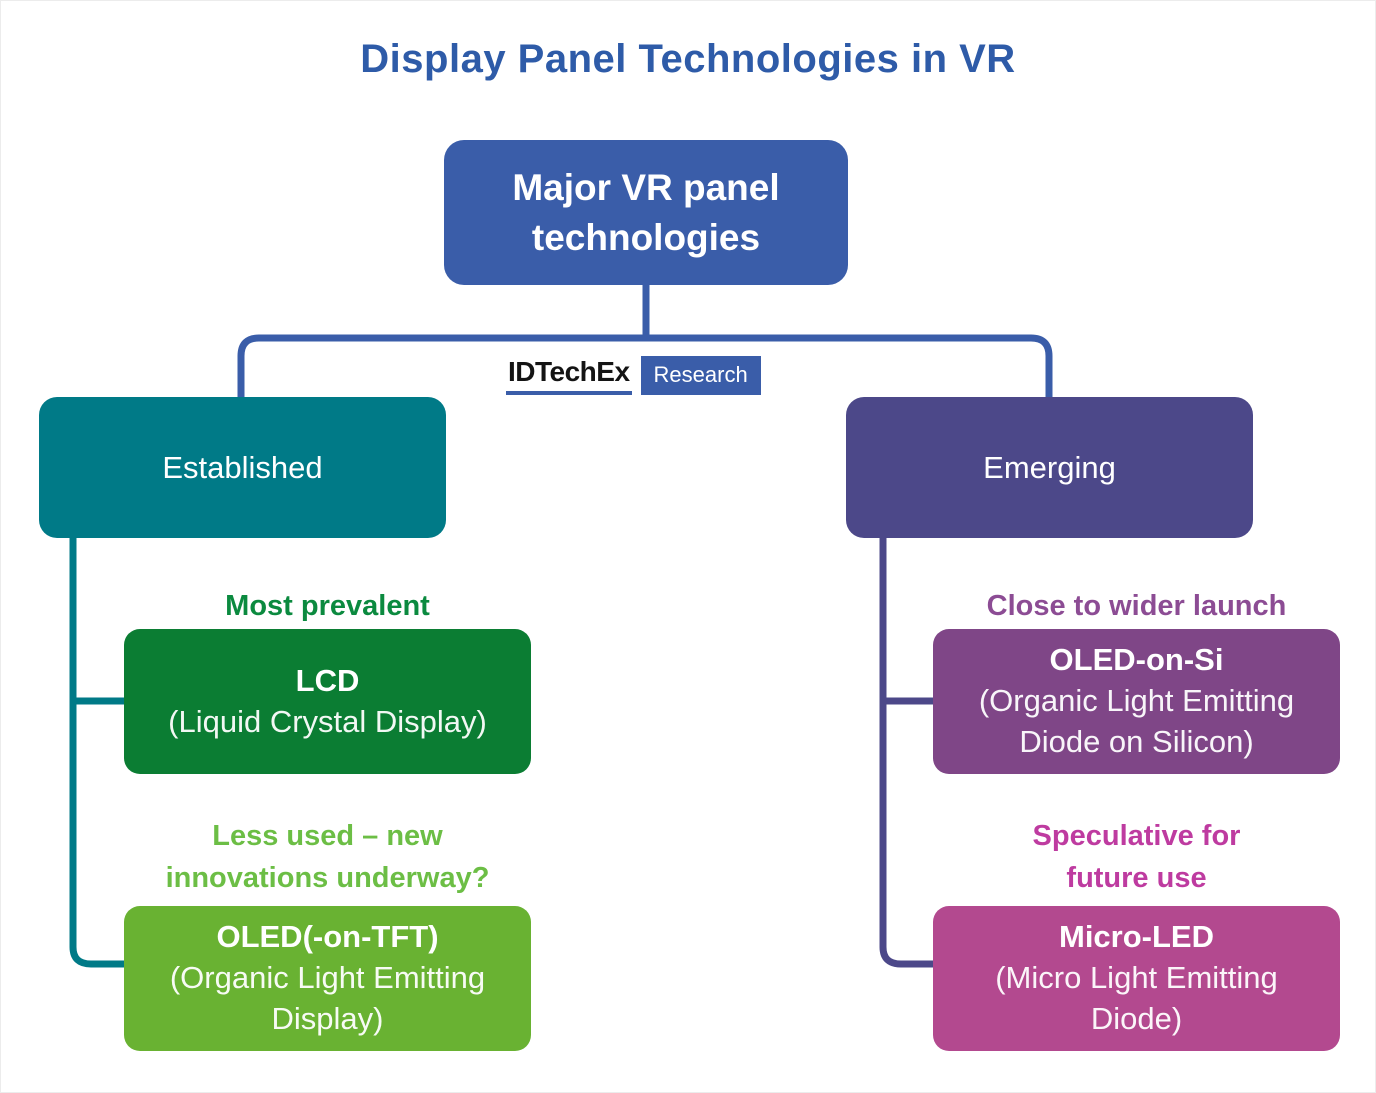  I want to click on established-connector-line, so click(97, 752).